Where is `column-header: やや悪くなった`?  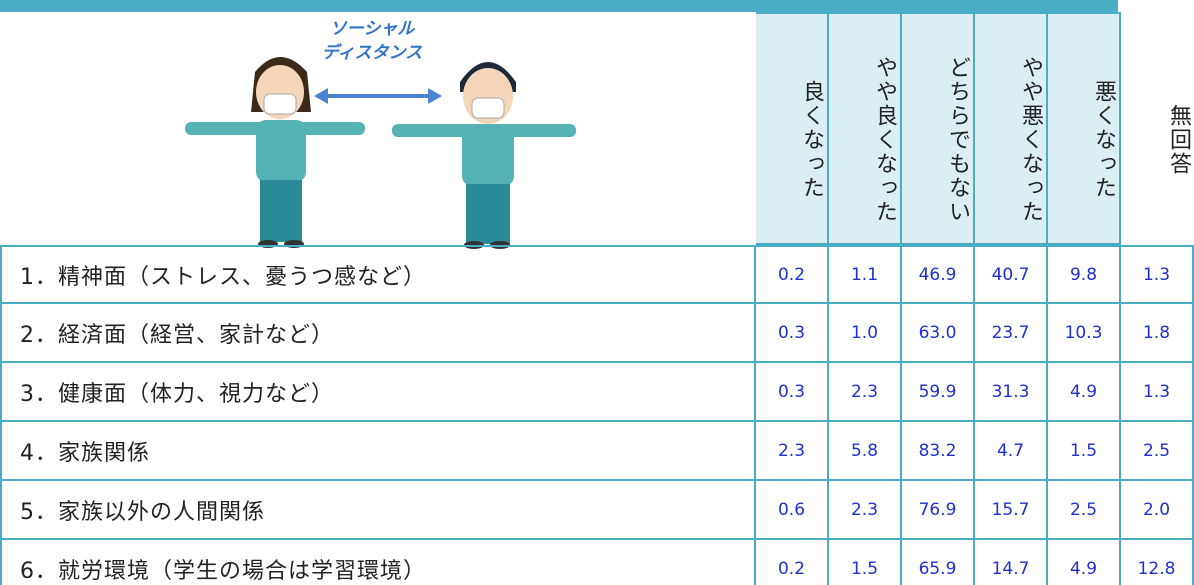
column-header: やや悪くなった is located at coordinates (1011, 128).